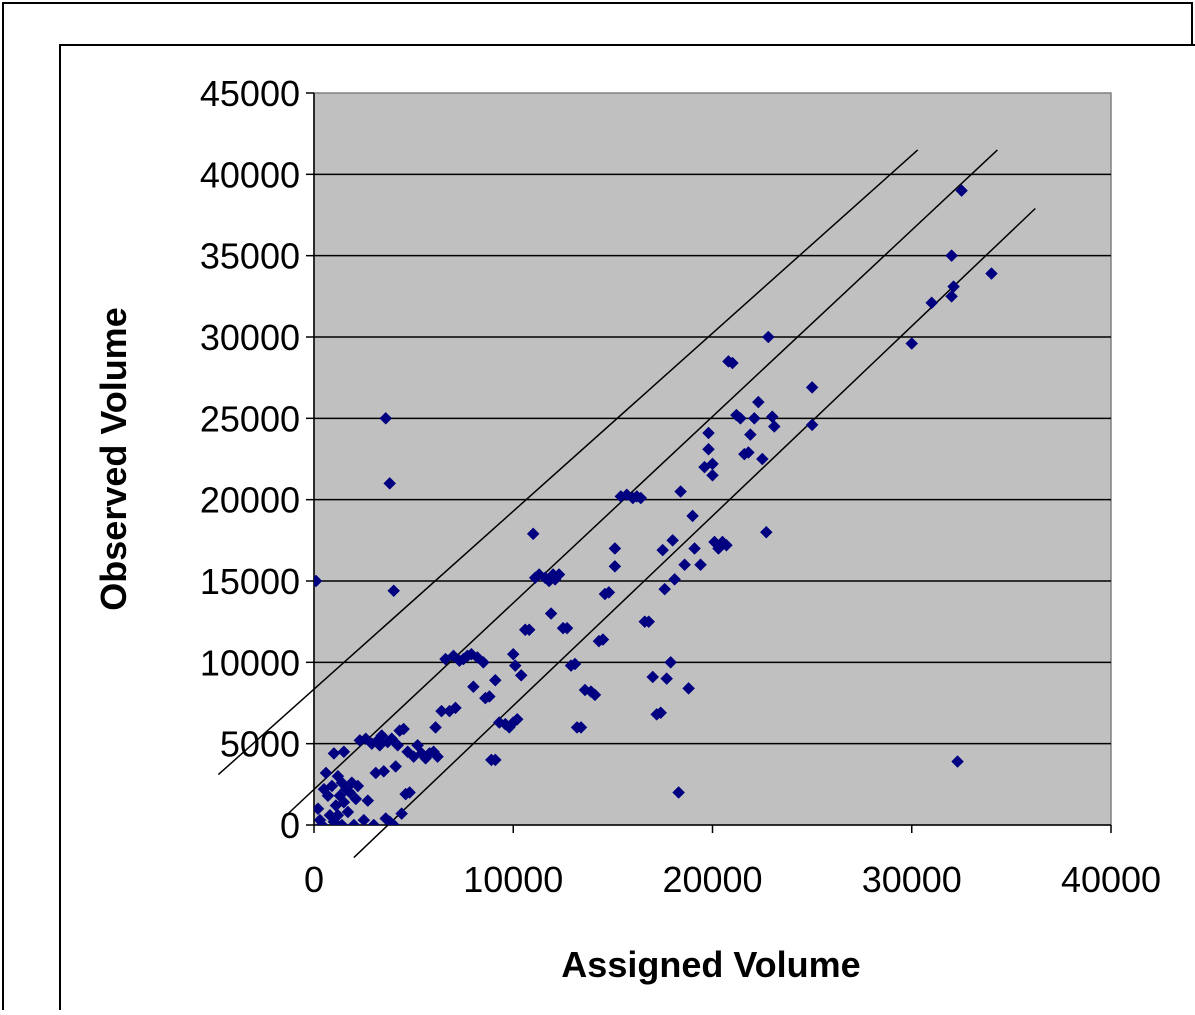 The height and width of the screenshot is (1015, 1195). Describe the element at coordinates (250, 418) in the screenshot. I see `y-tick-label: 25000` at that location.